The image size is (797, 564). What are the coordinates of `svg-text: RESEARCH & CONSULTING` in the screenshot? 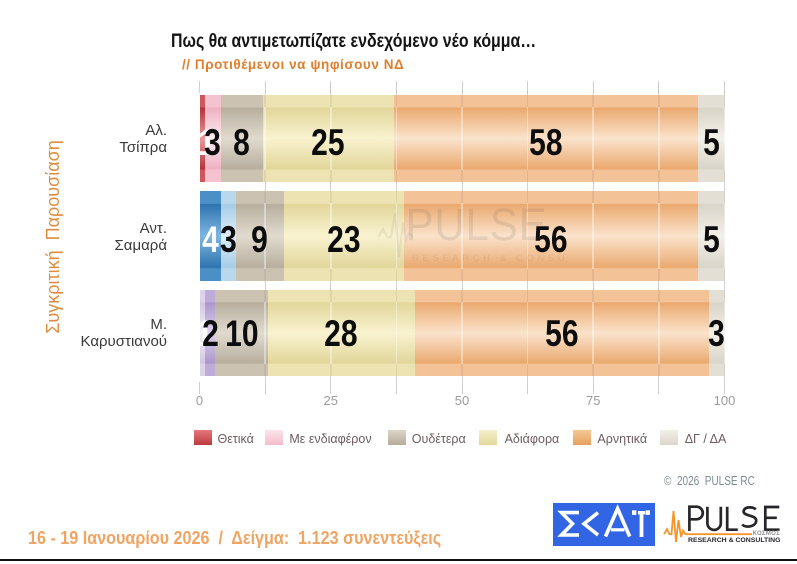 It's located at (734, 540).